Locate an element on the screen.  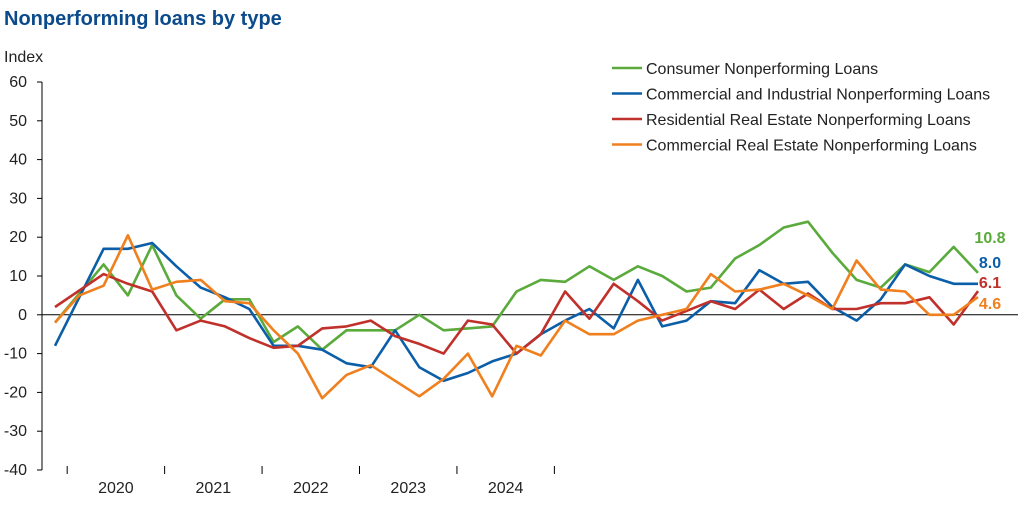
y-tick-label: -20 is located at coordinates (15, 392).